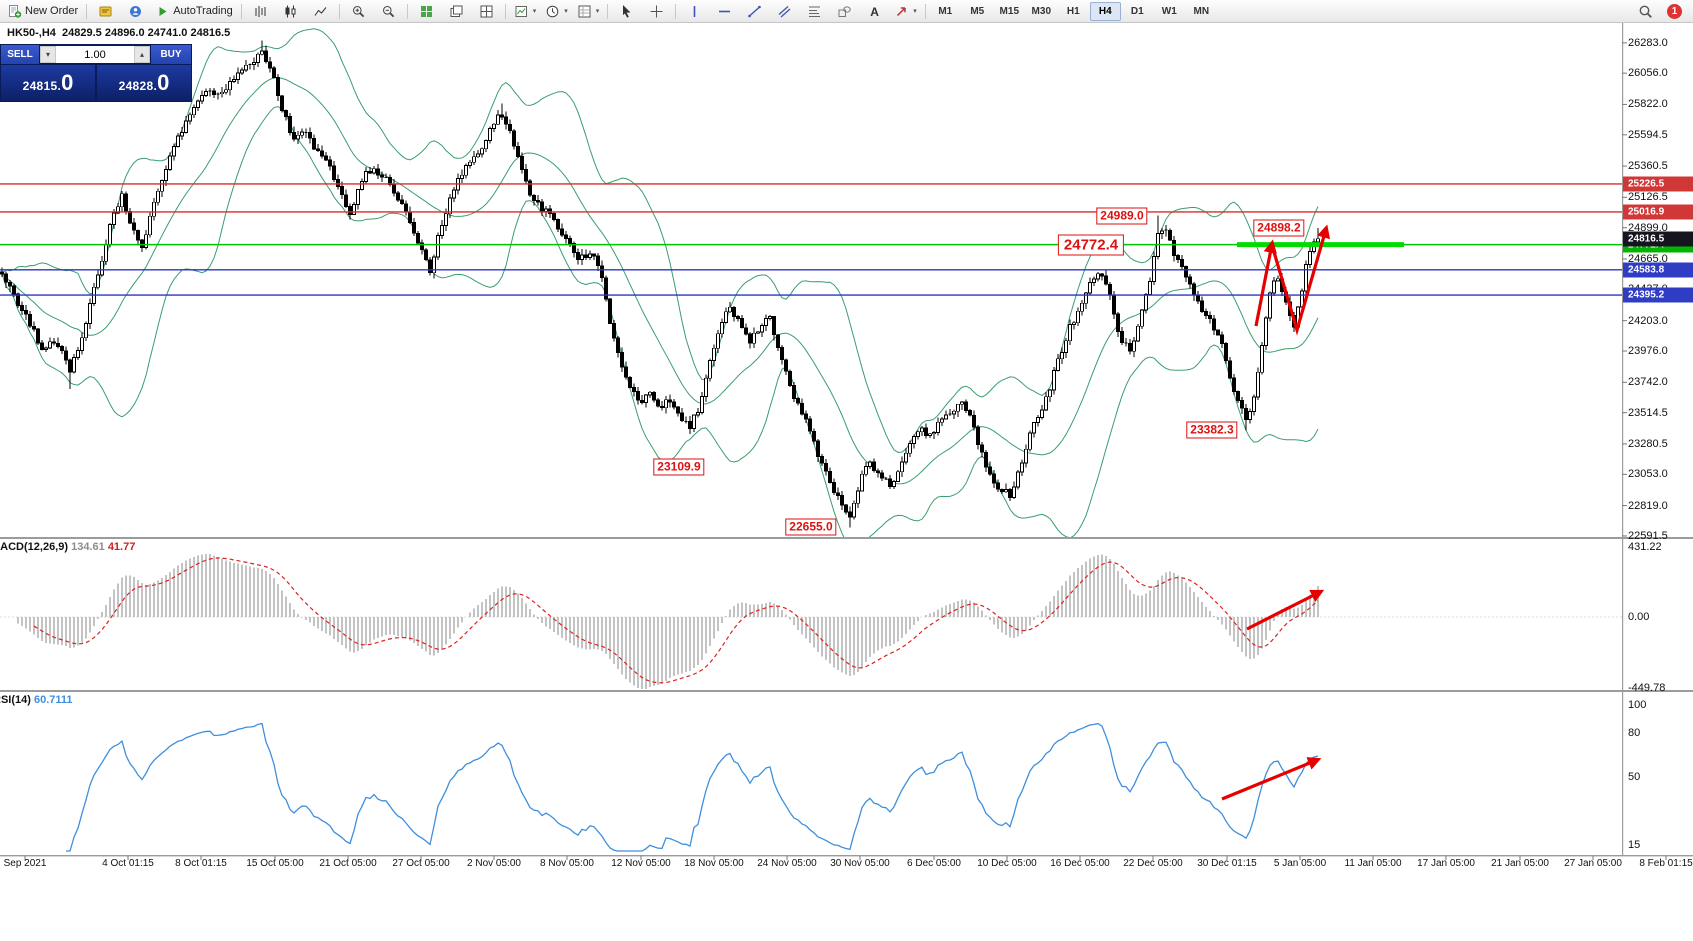 The height and width of the screenshot is (941, 1693). I want to click on autotrading-play-icon, so click(163, 11).